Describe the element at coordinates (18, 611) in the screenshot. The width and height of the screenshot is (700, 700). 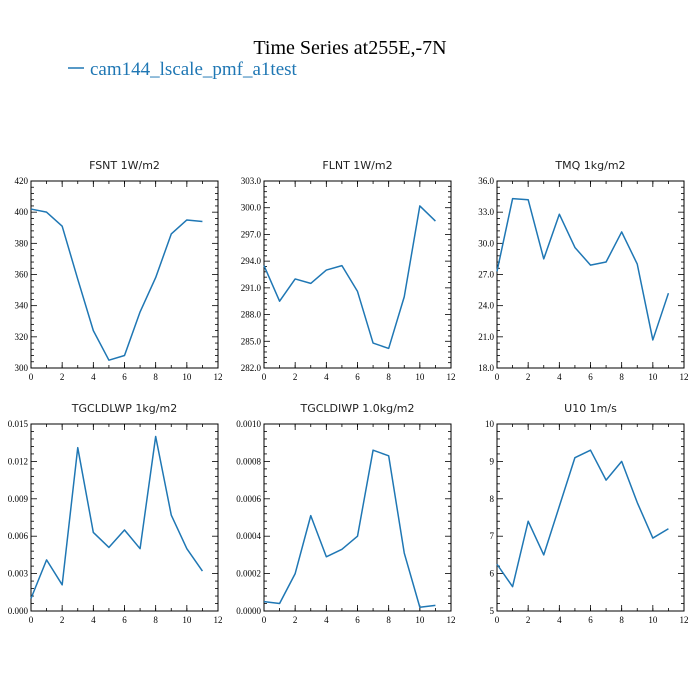
I see `y-tick-label: 0.000` at that location.